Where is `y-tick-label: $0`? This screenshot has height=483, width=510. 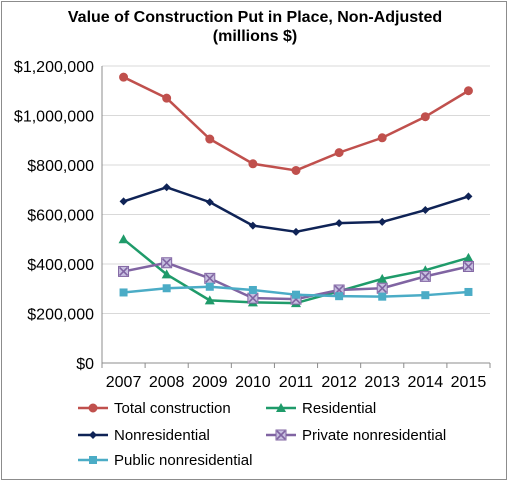
y-tick-label: $0 is located at coordinates (85, 364).